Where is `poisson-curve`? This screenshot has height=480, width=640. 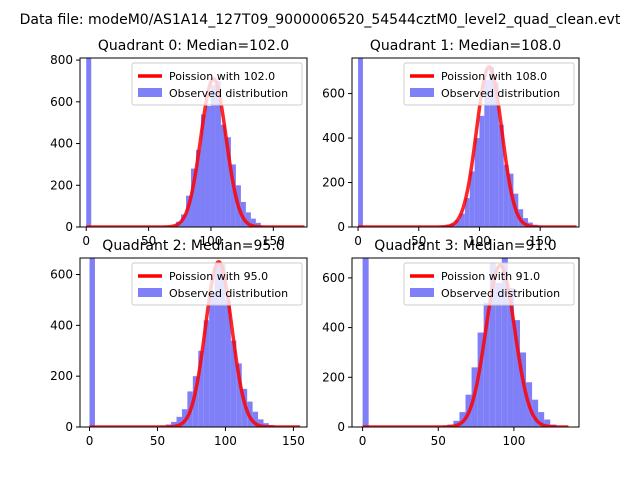 poisson-curve is located at coordinates (465, 345).